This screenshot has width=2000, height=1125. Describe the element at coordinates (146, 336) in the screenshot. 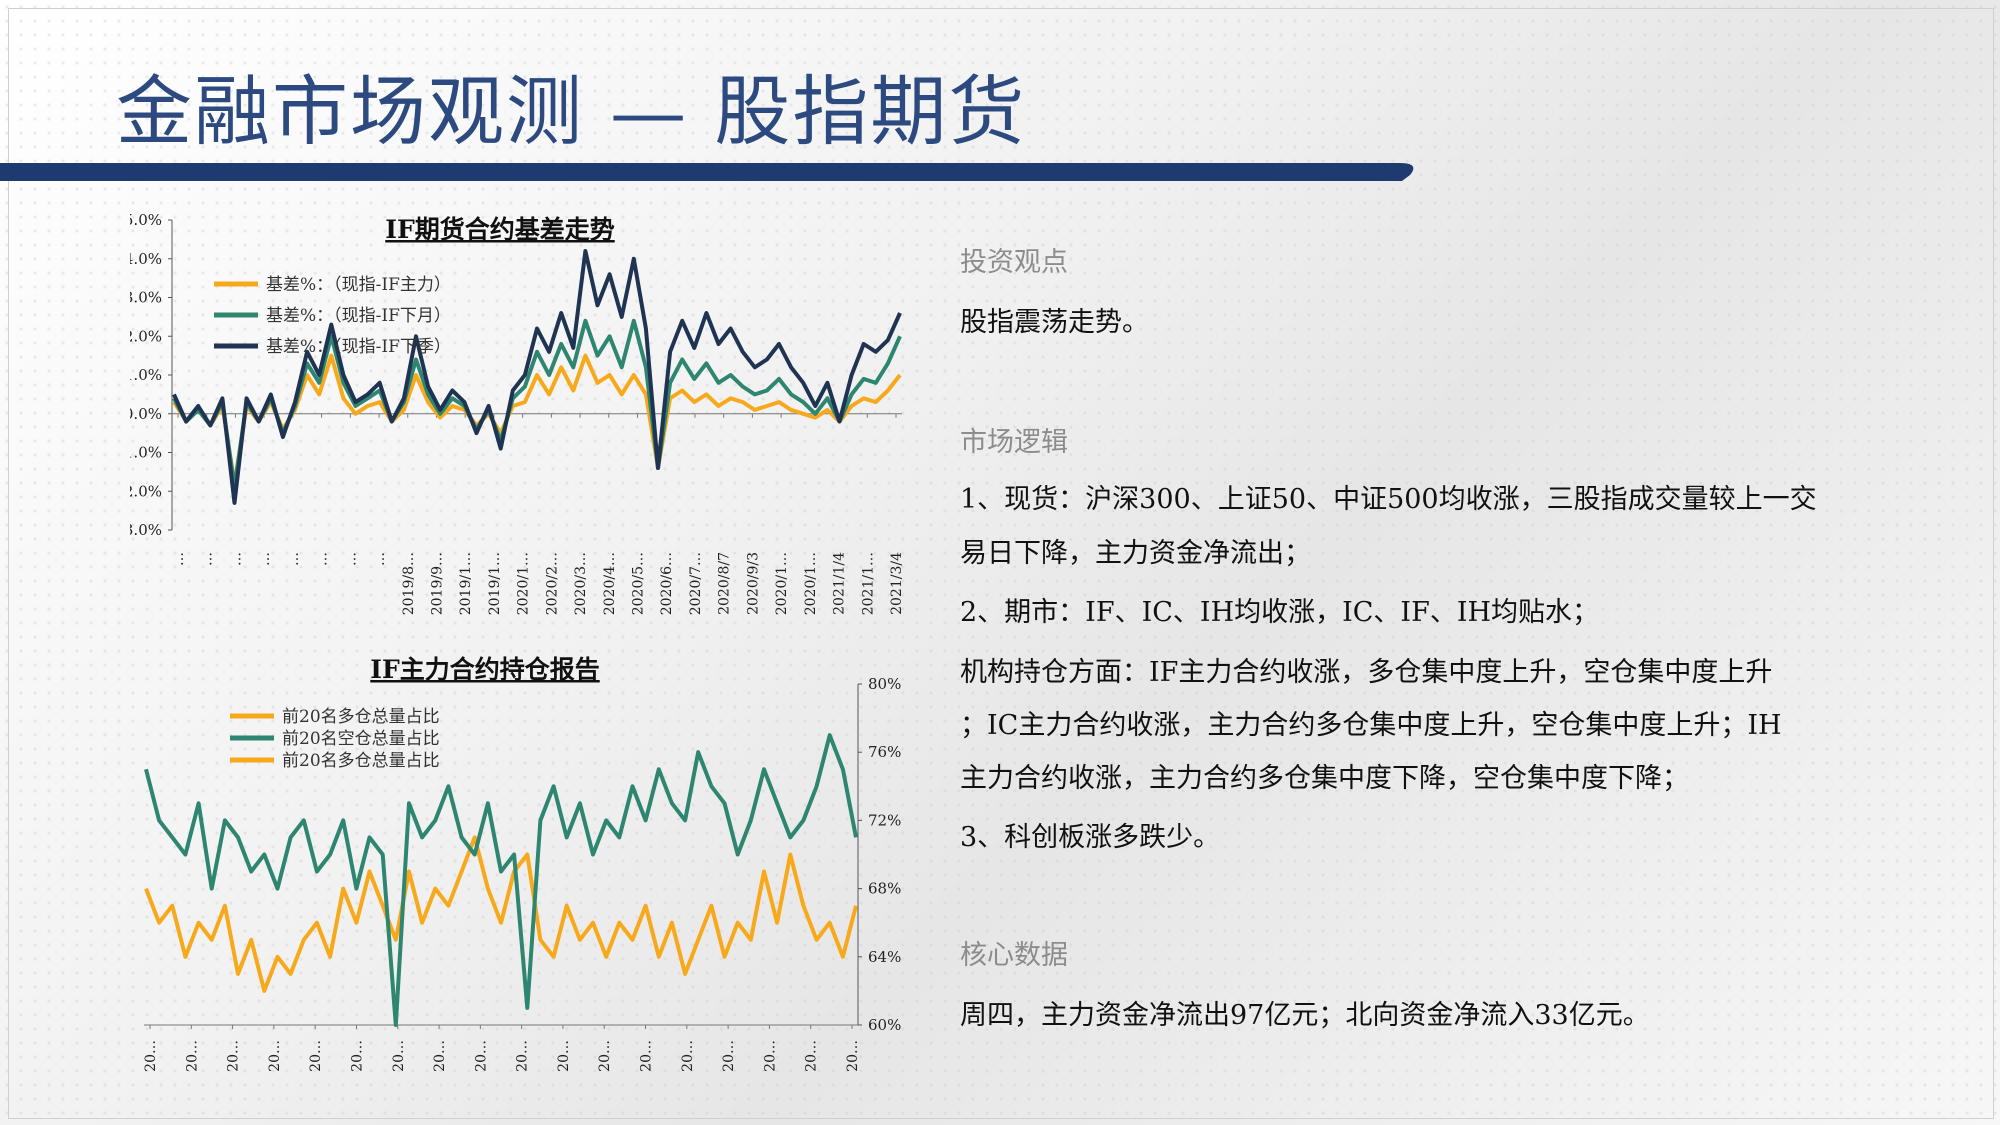

I see `y-tick-label: 2.0%` at that location.